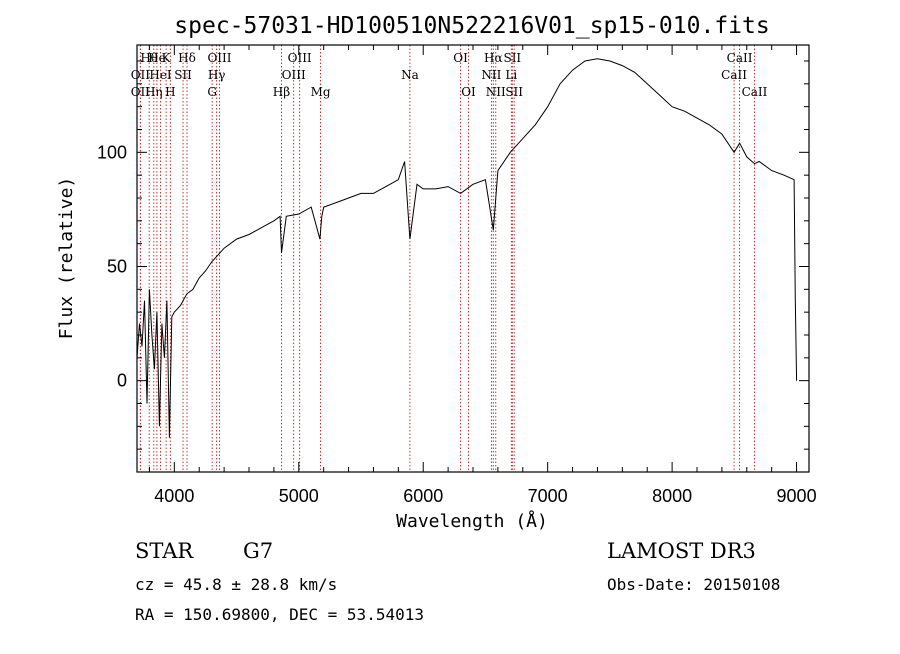 The image size is (900, 654). I want to click on y-tick-label: 50, so click(117, 266).